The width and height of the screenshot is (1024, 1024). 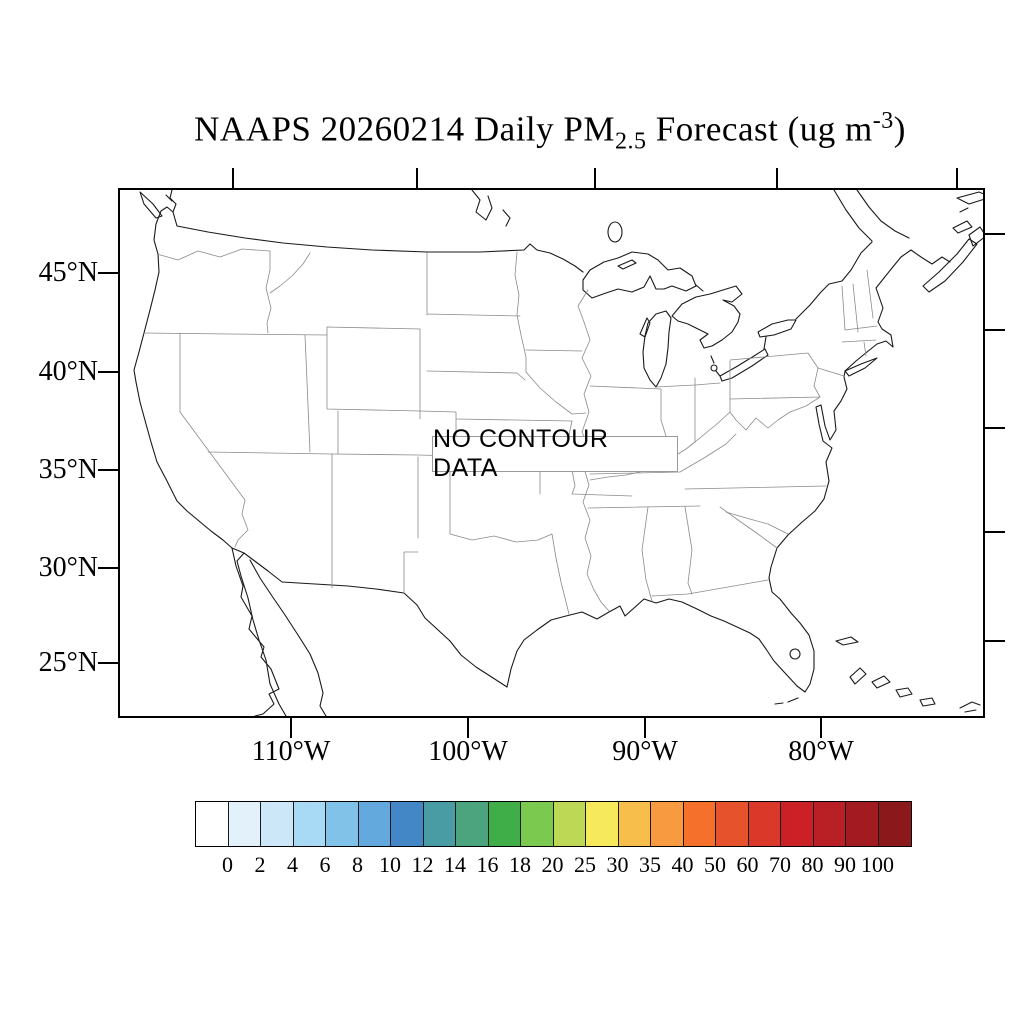 I want to click on us-canada-border, so click(x=522, y=294).